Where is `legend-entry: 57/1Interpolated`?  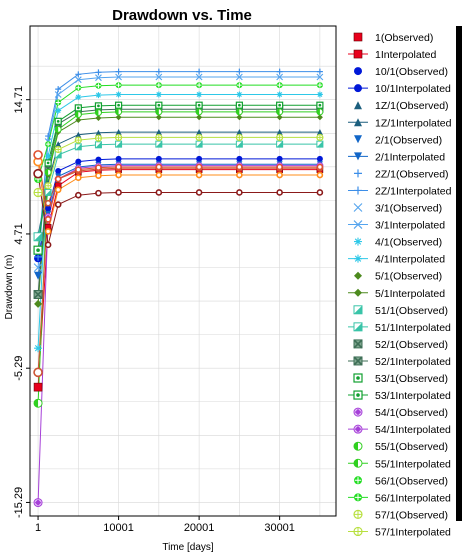
legend-entry: 57/1Interpolated is located at coordinates (399, 532).